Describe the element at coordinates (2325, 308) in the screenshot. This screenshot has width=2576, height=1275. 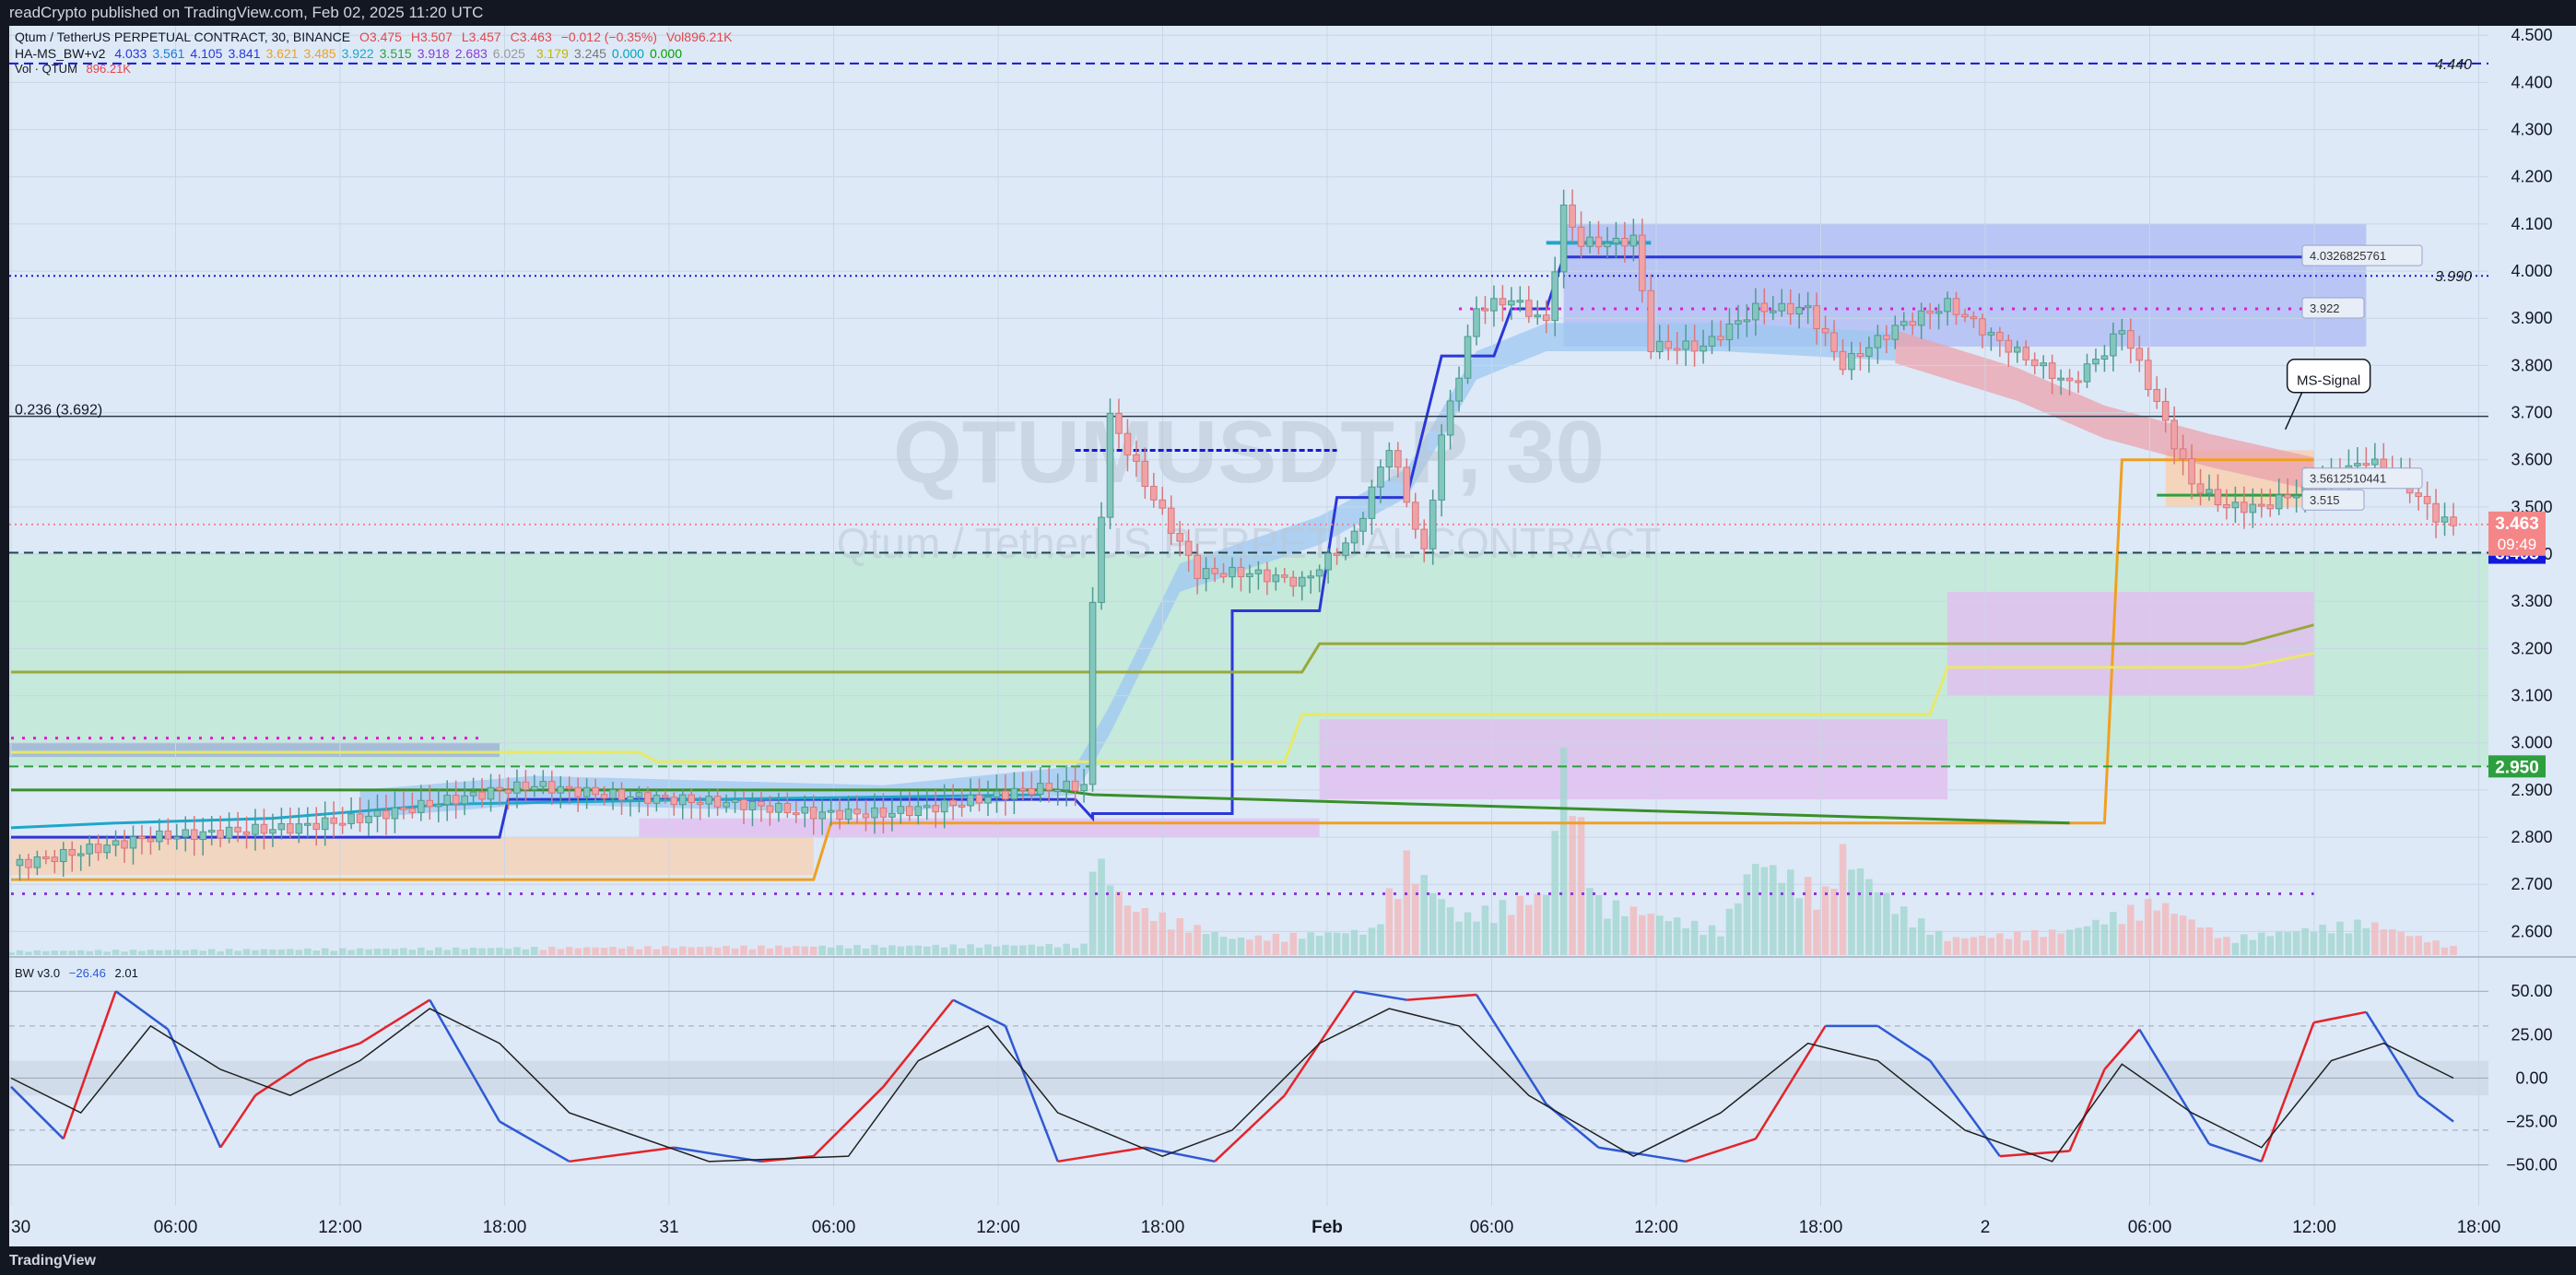
I see `axis-price-tag-label: 3.922` at that location.